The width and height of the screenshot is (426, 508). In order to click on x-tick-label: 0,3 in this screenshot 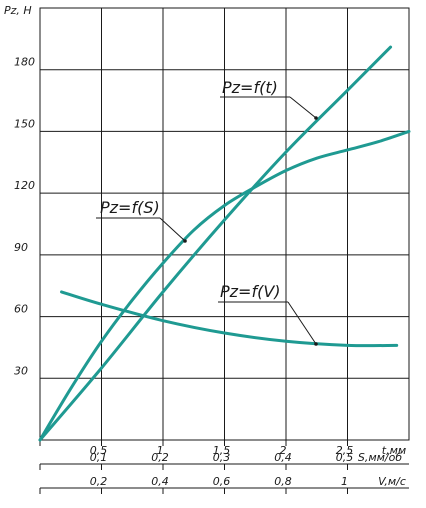, I will do `click(222, 457)`.